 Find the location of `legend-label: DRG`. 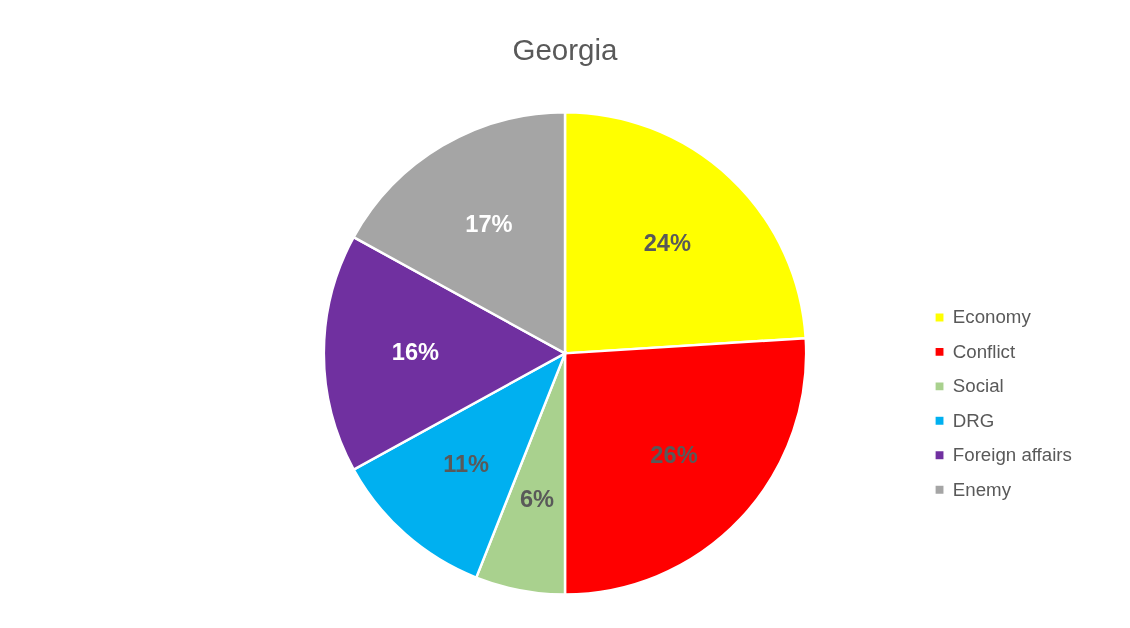

legend-label: DRG is located at coordinates (973, 420).